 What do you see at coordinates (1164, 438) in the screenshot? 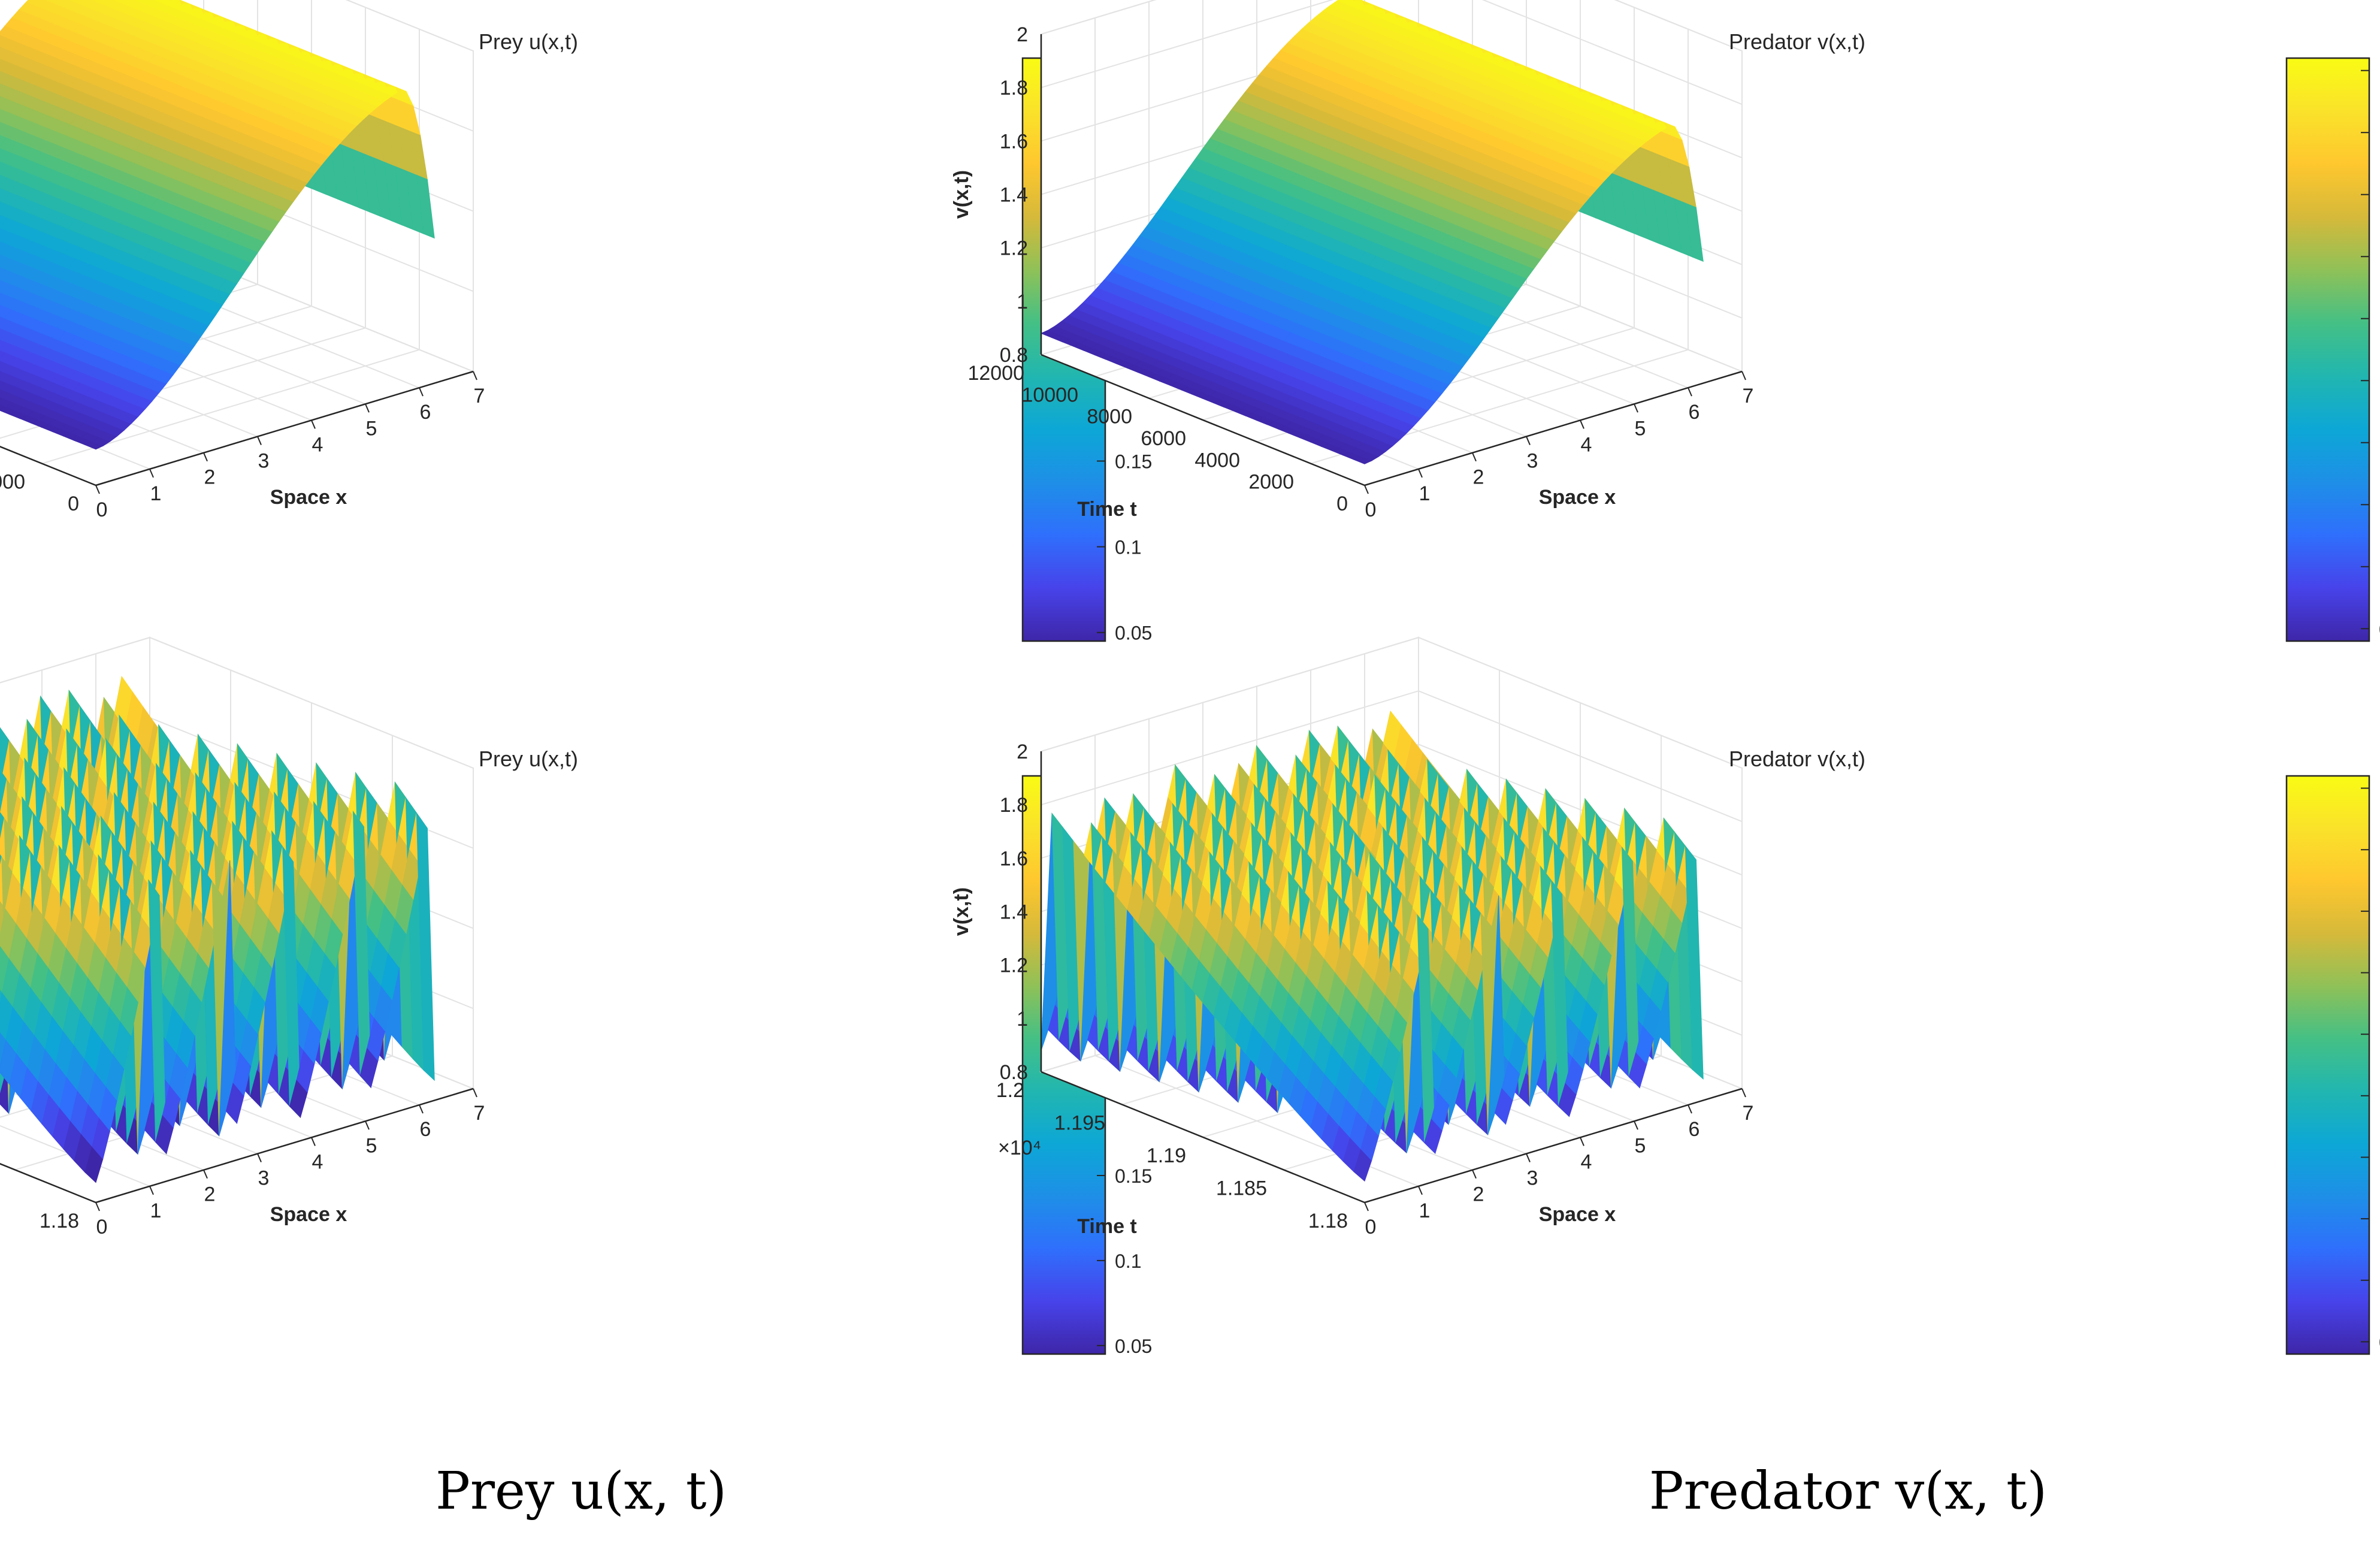
I see `t-tick-label: 6000` at bounding box center [1164, 438].